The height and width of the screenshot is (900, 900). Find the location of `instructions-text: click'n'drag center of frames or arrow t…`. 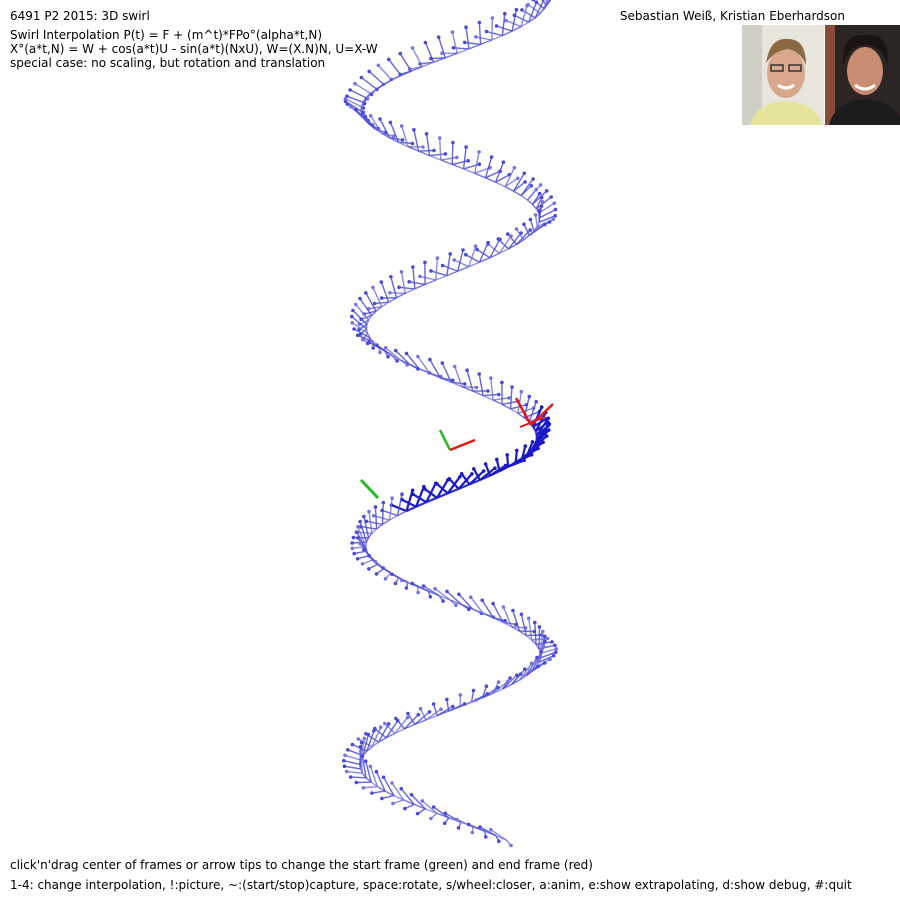

instructions-text: click'n'drag center of frames or arrow t… is located at coordinates (301, 865).